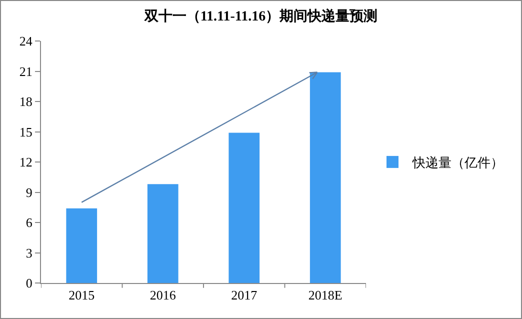 The width and height of the screenshot is (522, 319). Describe the element at coordinates (260, 15) in the screenshot. I see `chart-title: 双十一（11.11-11.16）期间快递量预测` at that location.